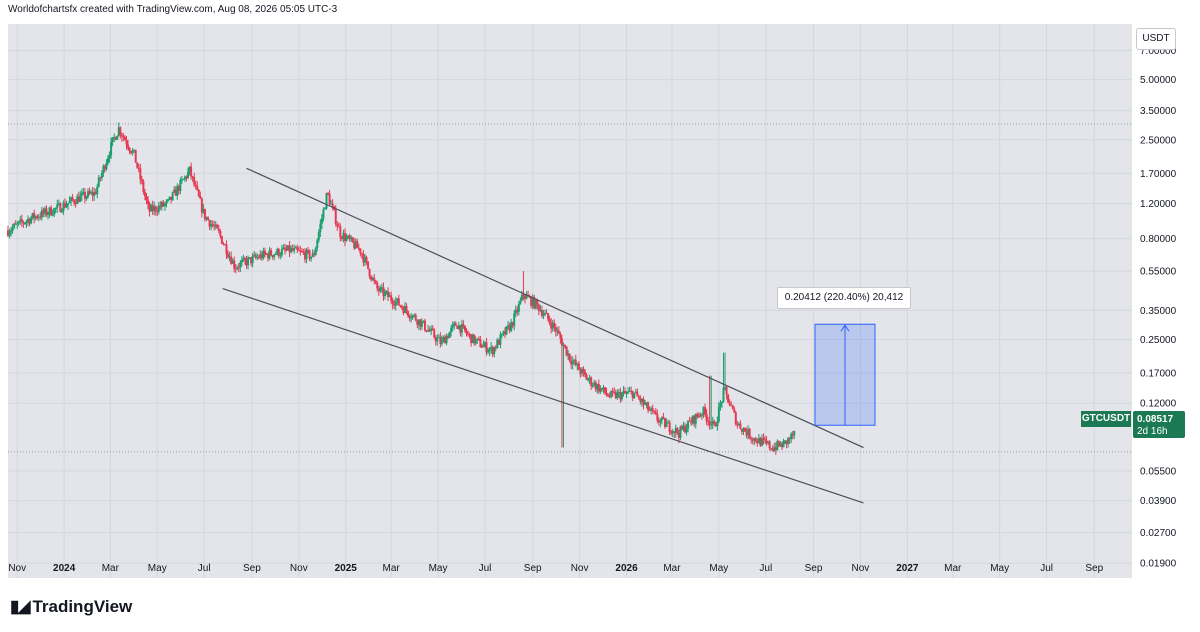  I want to click on price-axis, so click(1166, 301).